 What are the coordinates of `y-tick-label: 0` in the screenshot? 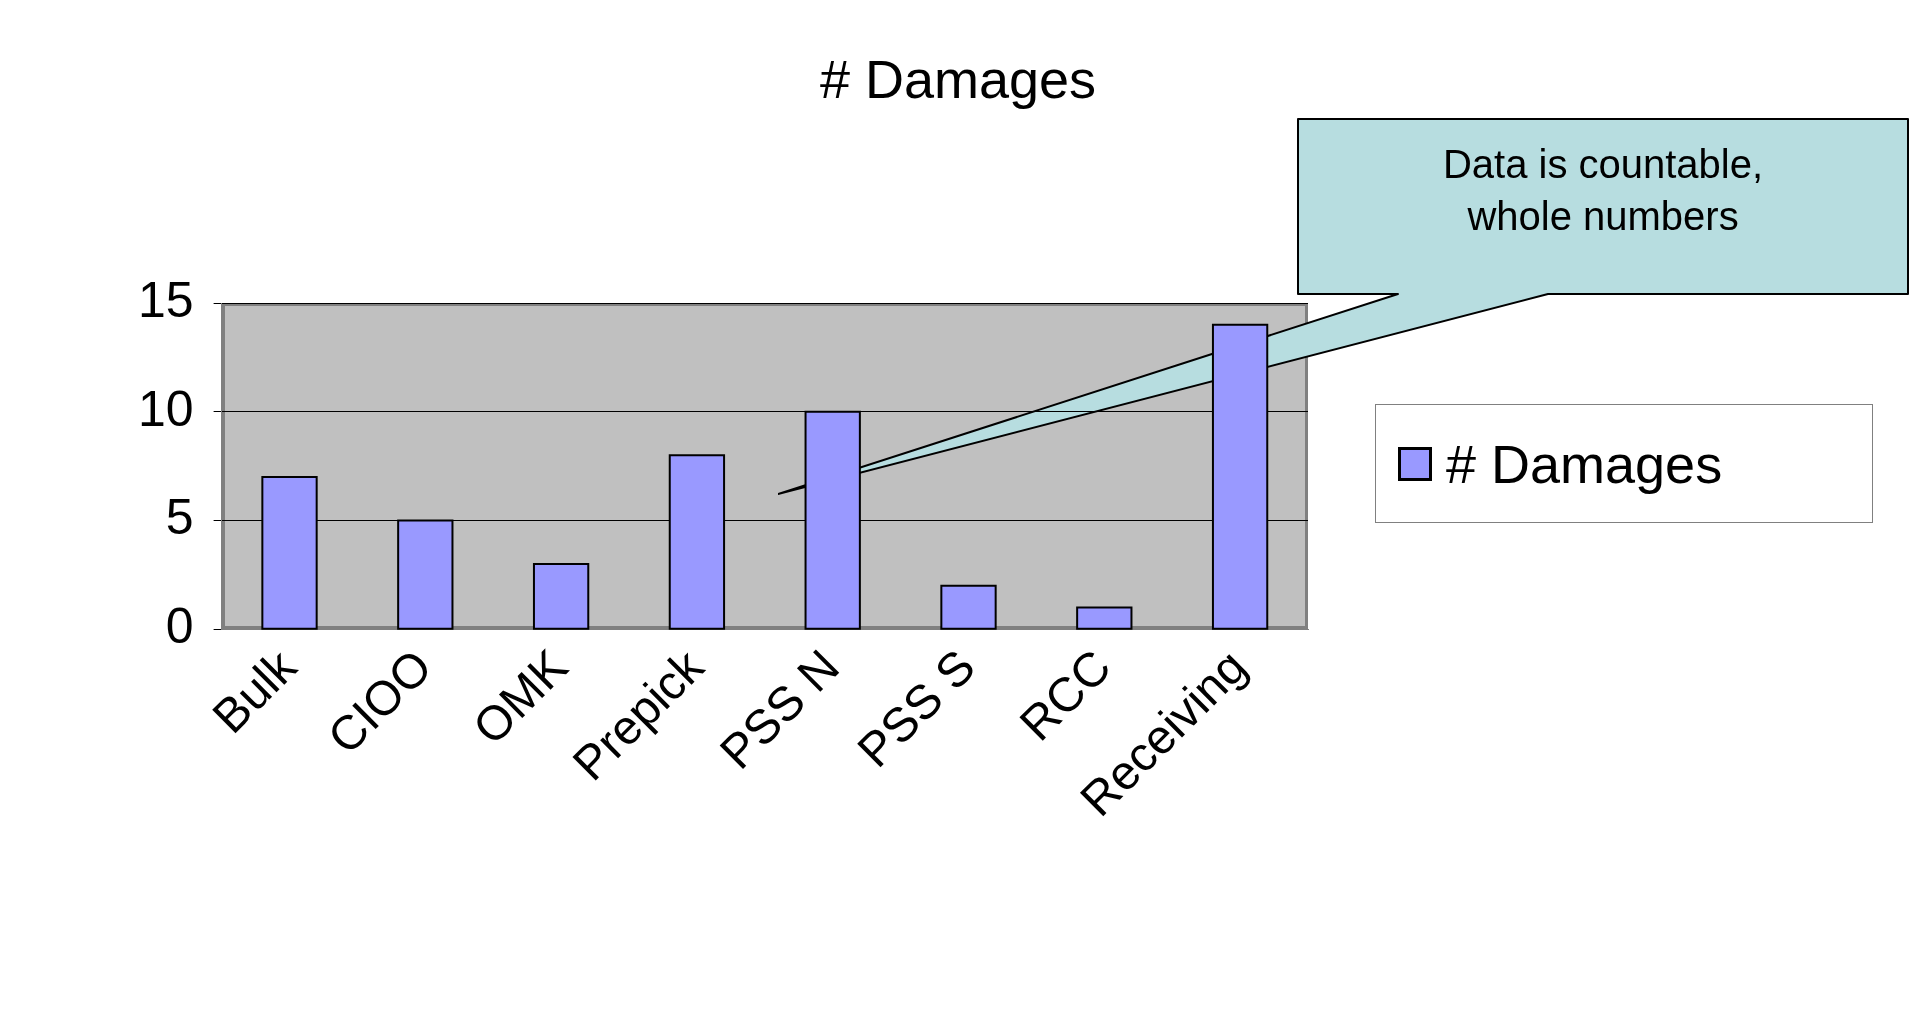 It's located at (179, 626).